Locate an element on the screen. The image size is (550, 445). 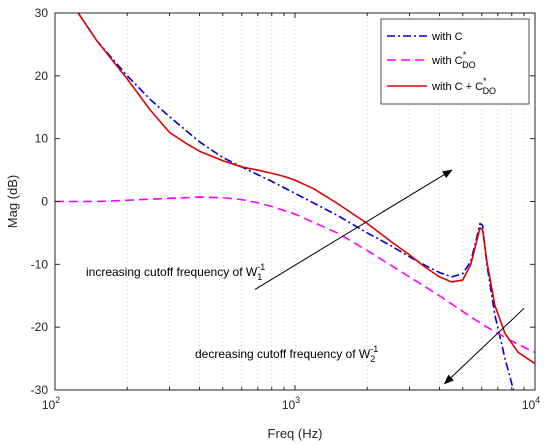
legend-label-CCDO: with C + C* DO is located at coordinates (463, 86).